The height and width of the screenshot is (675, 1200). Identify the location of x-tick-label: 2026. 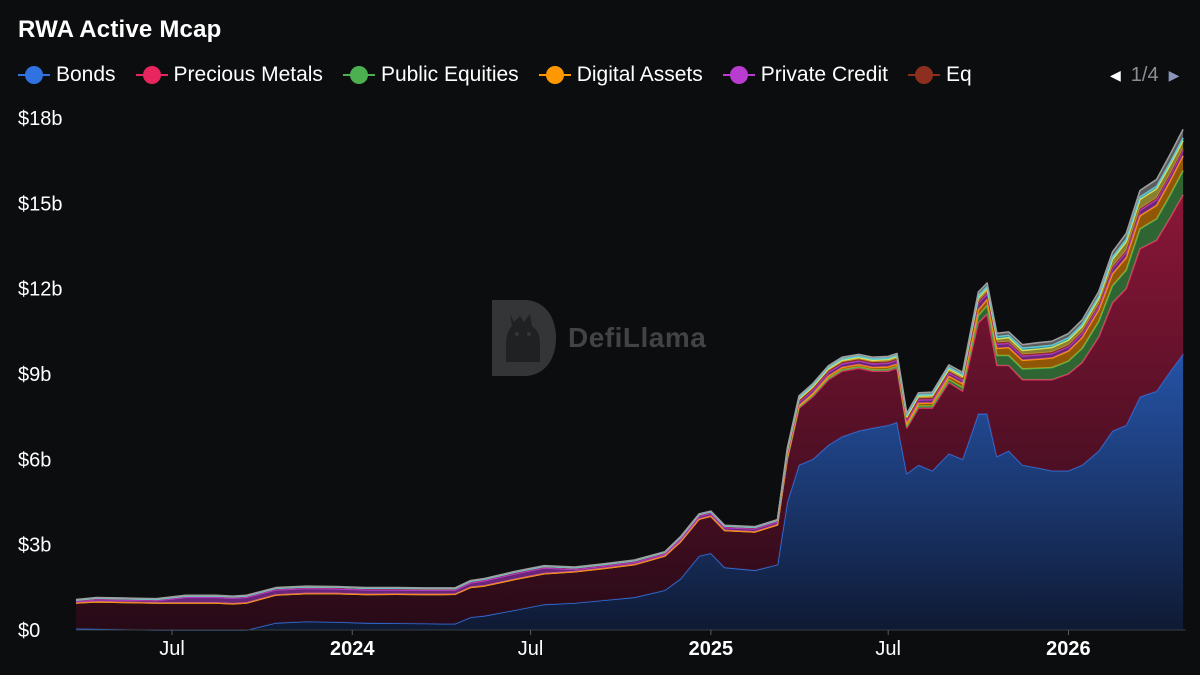
(1068, 649).